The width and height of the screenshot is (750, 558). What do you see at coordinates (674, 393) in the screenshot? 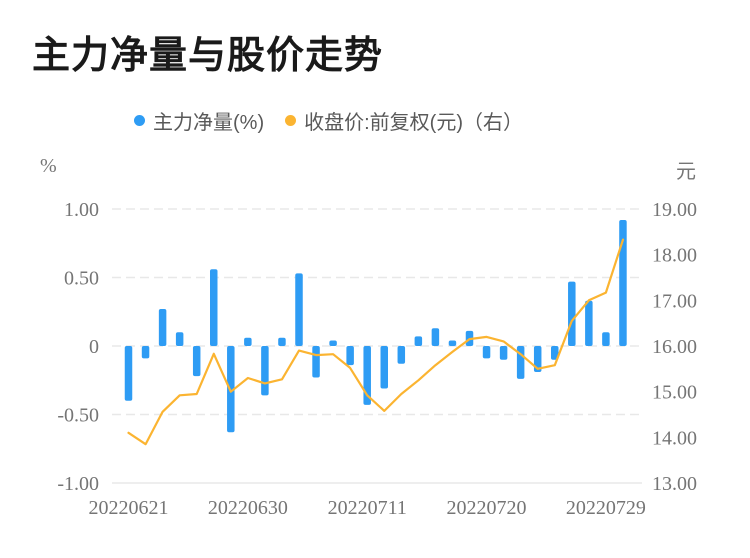
I see `y-right-tick-label: 15.00` at bounding box center [674, 393].